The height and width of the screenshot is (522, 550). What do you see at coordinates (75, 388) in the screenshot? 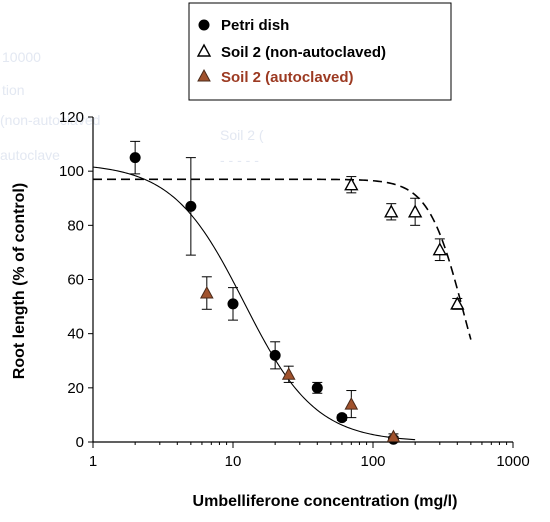
I see `y-tick-label: 20` at bounding box center [75, 388].